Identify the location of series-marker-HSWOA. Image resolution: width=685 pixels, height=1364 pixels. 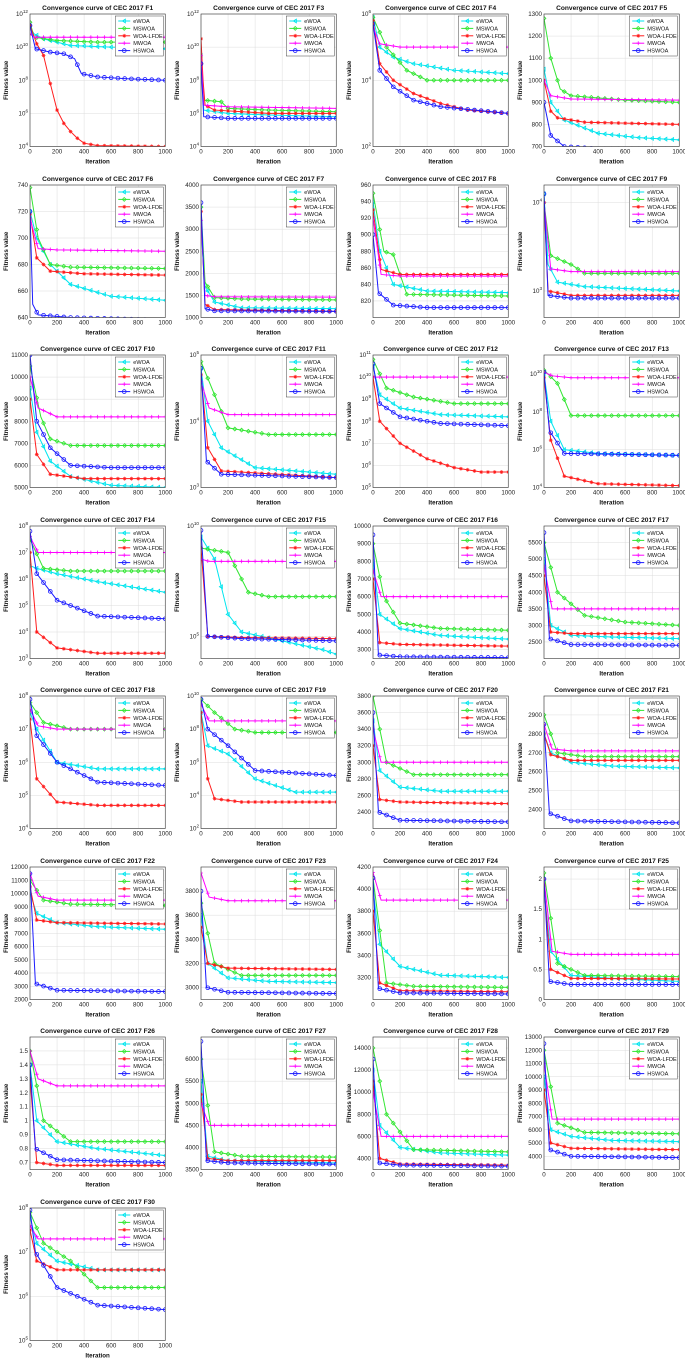
(605, 149).